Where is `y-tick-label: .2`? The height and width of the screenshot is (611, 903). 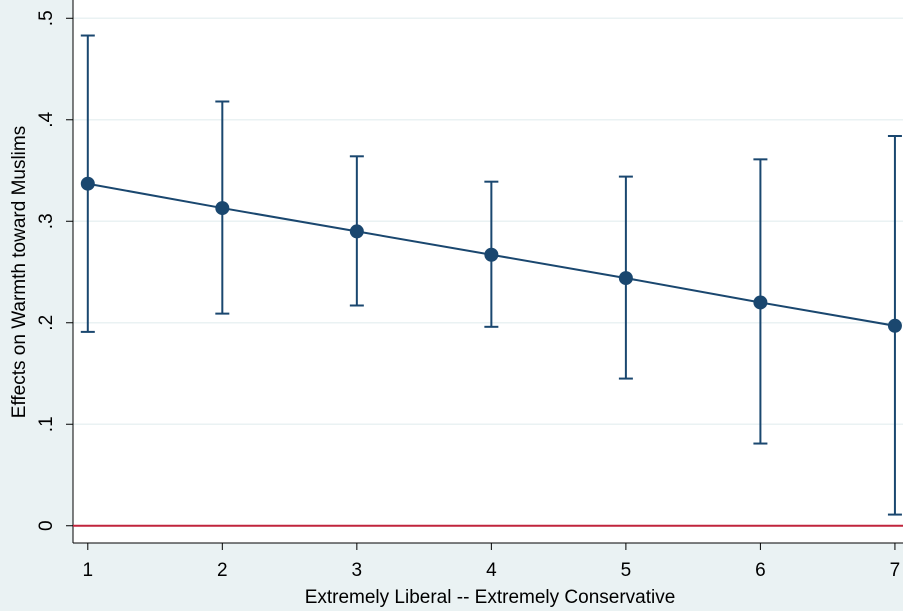 y-tick-label: .2 is located at coordinates (46, 323).